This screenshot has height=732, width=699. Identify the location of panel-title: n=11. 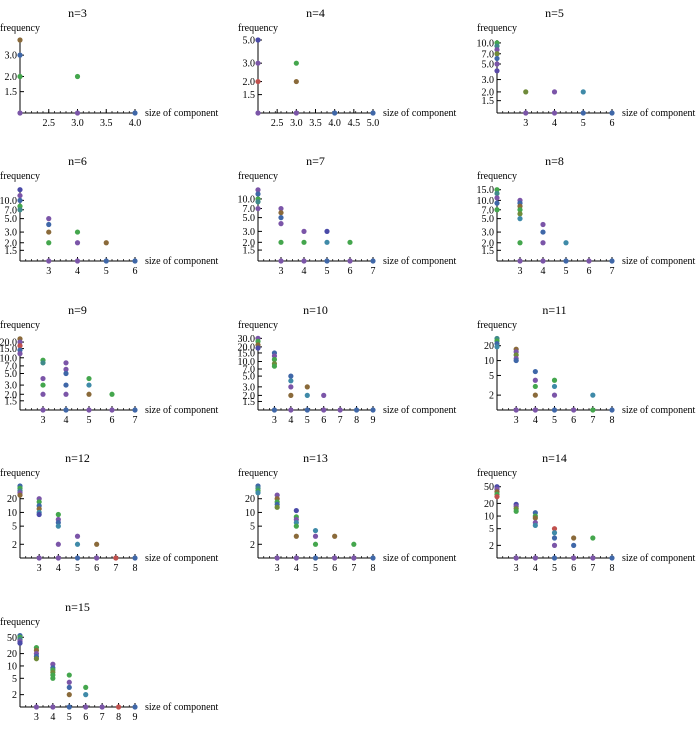
(554, 310).